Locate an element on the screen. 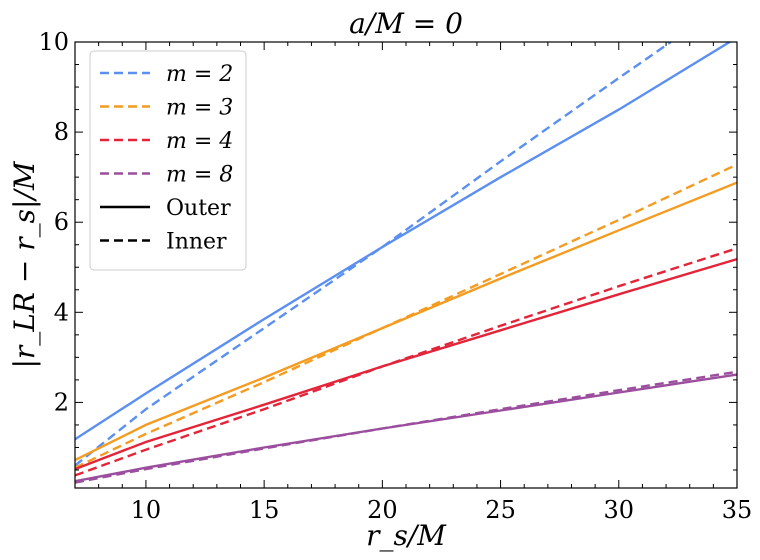 This screenshot has height=560, width=760. y-tick-label: 8 is located at coordinates (61, 132).